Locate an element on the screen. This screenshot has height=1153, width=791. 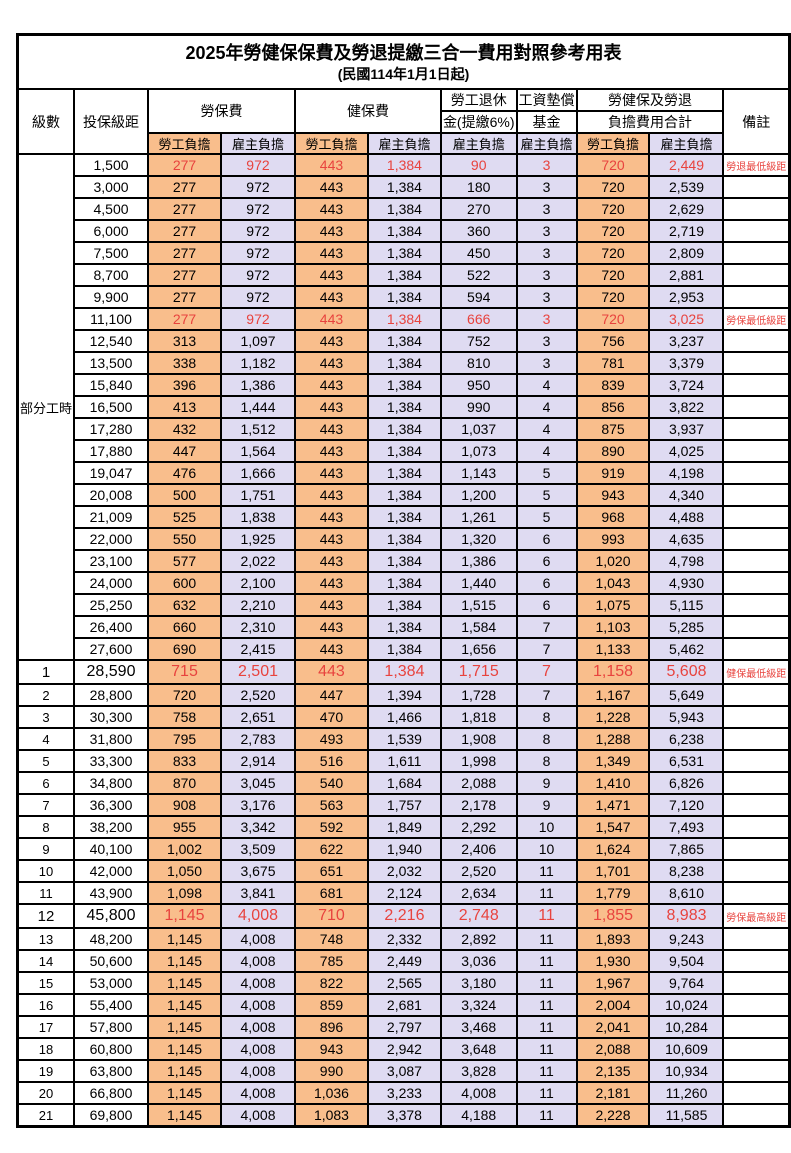
table-row: 7 36,300 908 3,176 563 1,757 2,178 9 1,471 7,120 is located at coordinates (403, 805).